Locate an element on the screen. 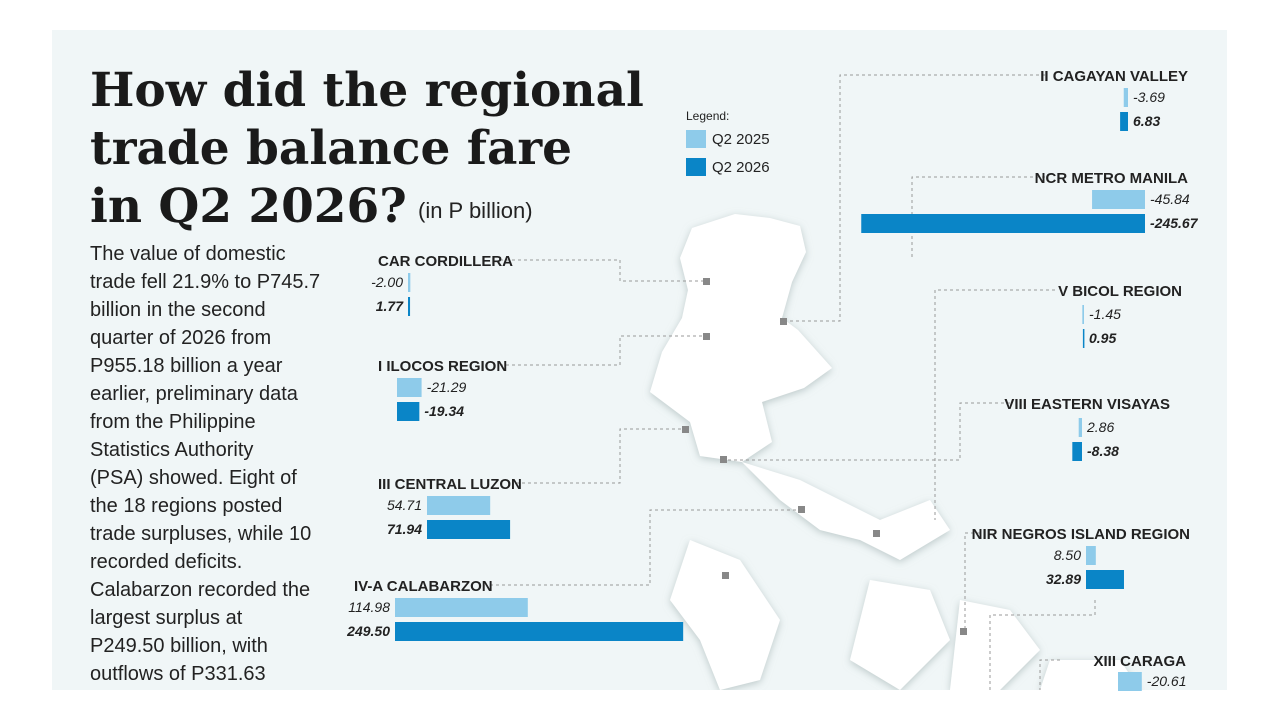 The width and height of the screenshot is (1280, 720). body-line: quarter of 2026 from is located at coordinates (180, 338).